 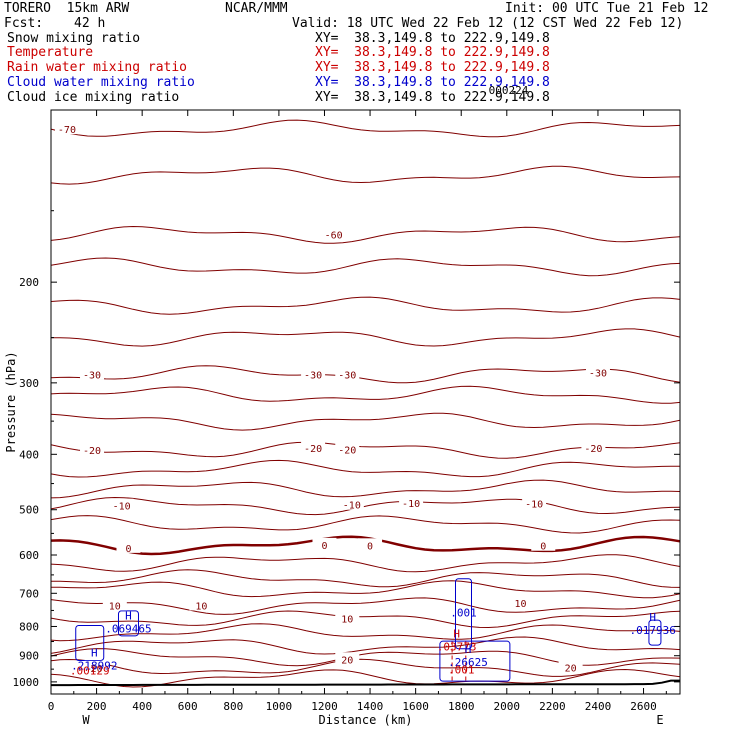 I want to click on x-tick-label: 2400, so click(x=598, y=706).